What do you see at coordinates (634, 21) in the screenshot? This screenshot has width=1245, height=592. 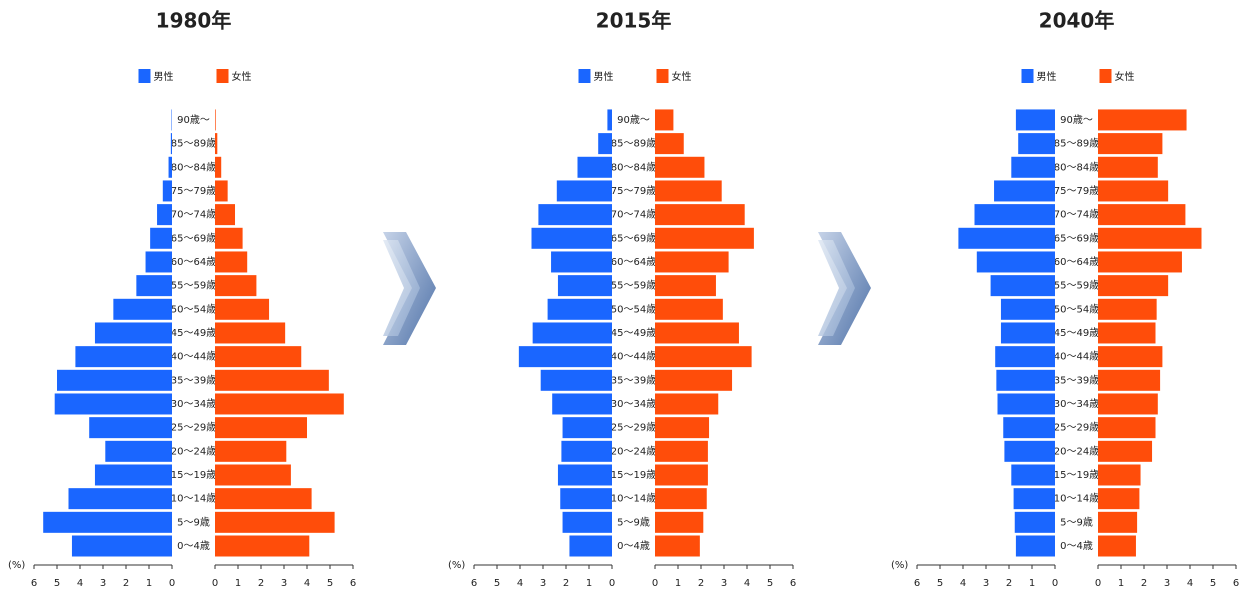 I see `chart-title: 2015年` at bounding box center [634, 21].